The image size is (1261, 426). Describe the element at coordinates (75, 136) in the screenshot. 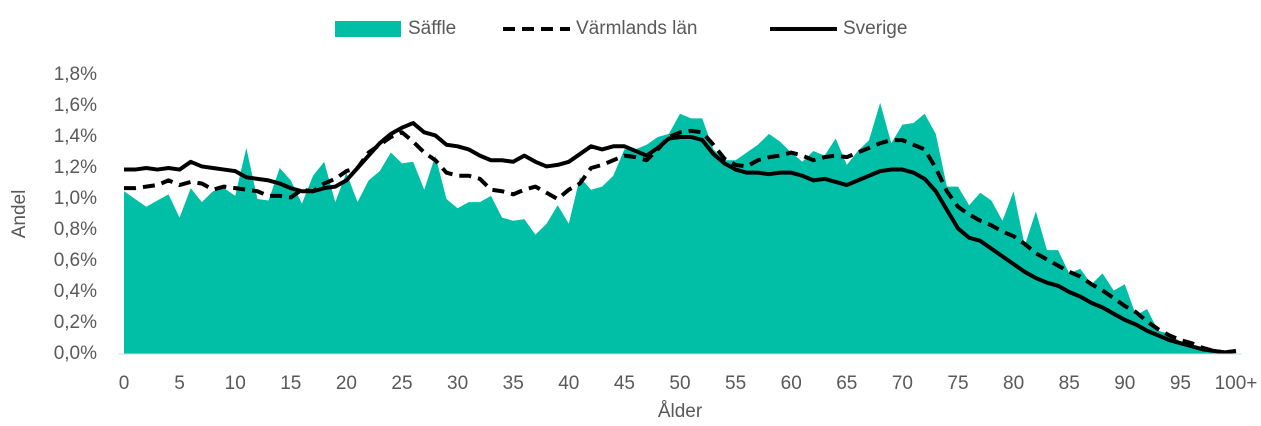

I see `y-tick-label: 1,4%` at that location.